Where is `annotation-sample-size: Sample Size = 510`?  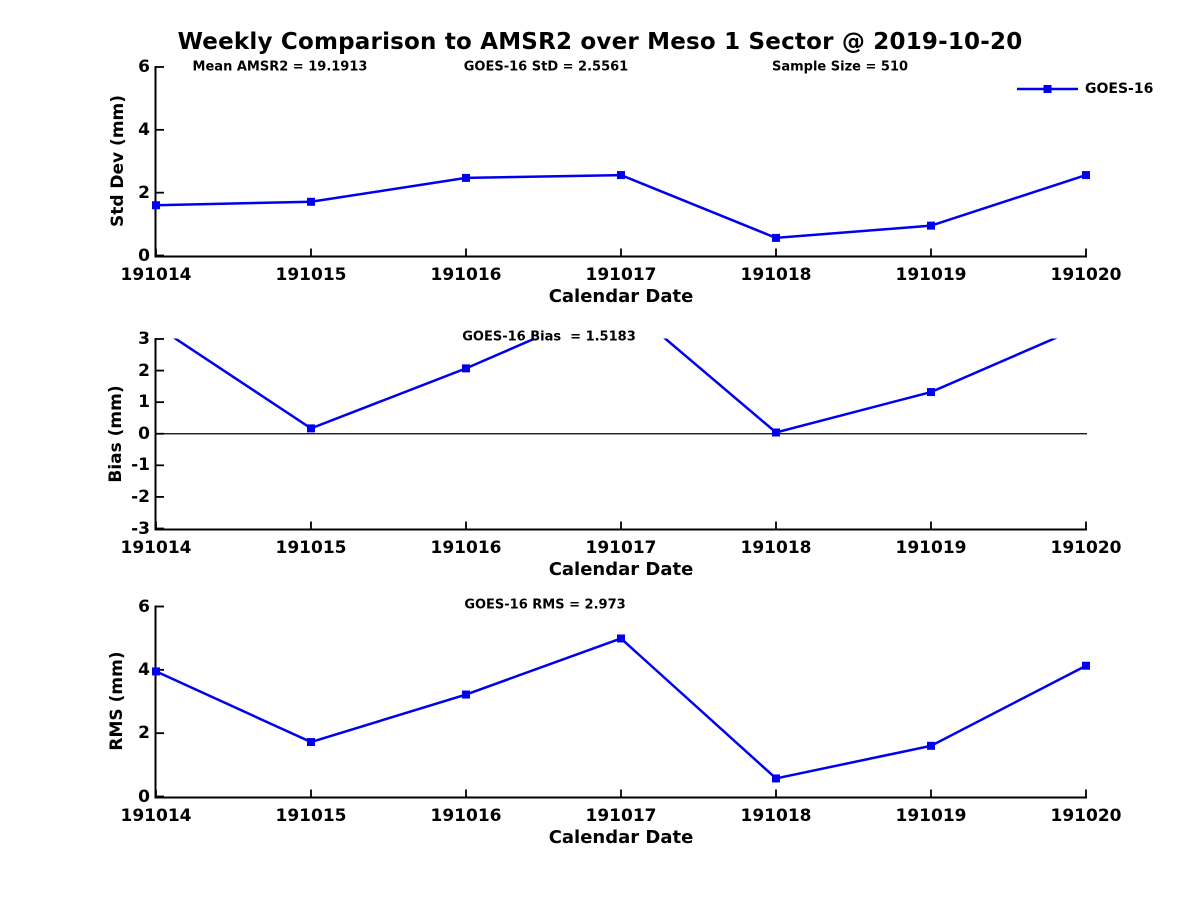 annotation-sample-size: Sample Size = 510 is located at coordinates (840, 67).